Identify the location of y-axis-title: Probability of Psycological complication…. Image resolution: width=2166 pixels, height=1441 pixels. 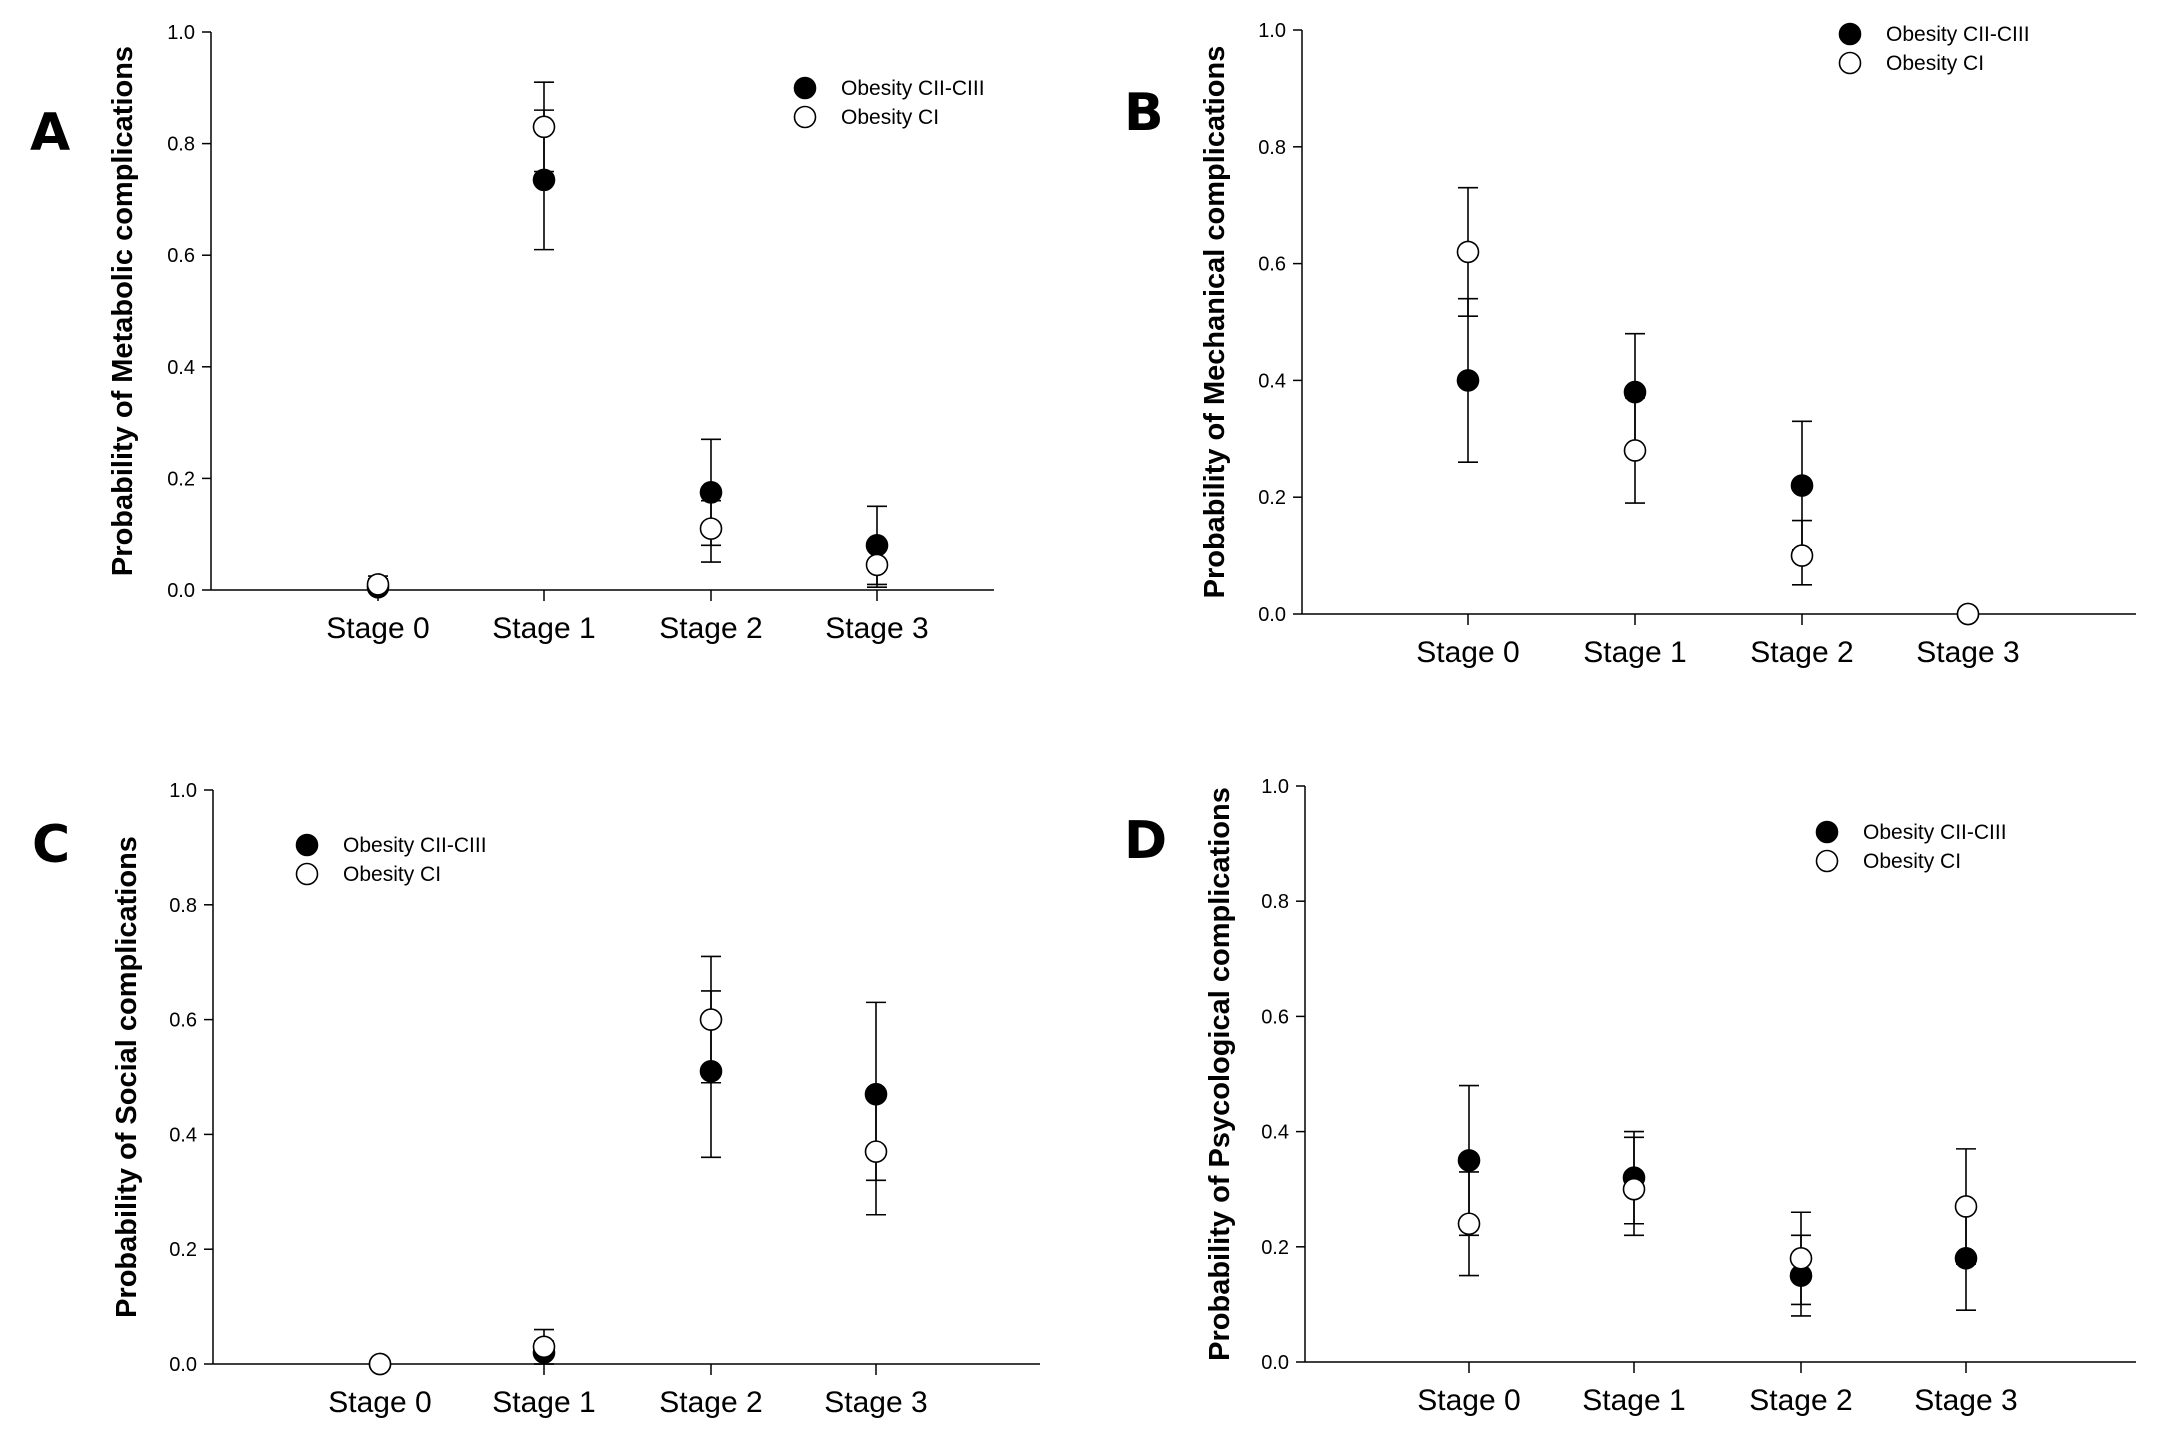
(1220, 1074).